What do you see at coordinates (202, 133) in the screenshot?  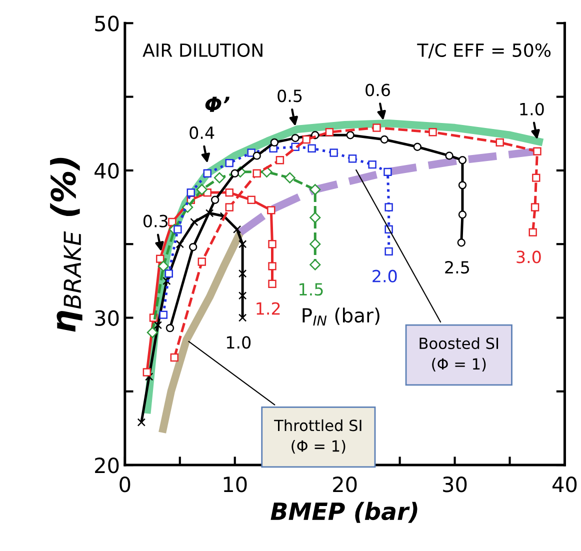 I see `annotation: 0.4` at bounding box center [202, 133].